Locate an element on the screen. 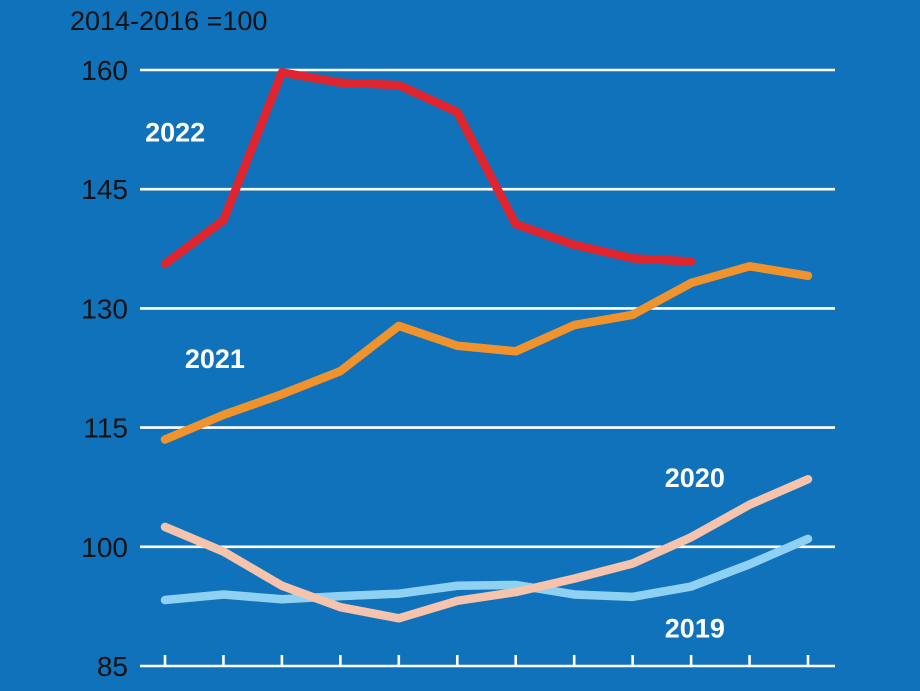 The width and height of the screenshot is (920, 691). series-label-2020: 2020 is located at coordinates (695, 478).